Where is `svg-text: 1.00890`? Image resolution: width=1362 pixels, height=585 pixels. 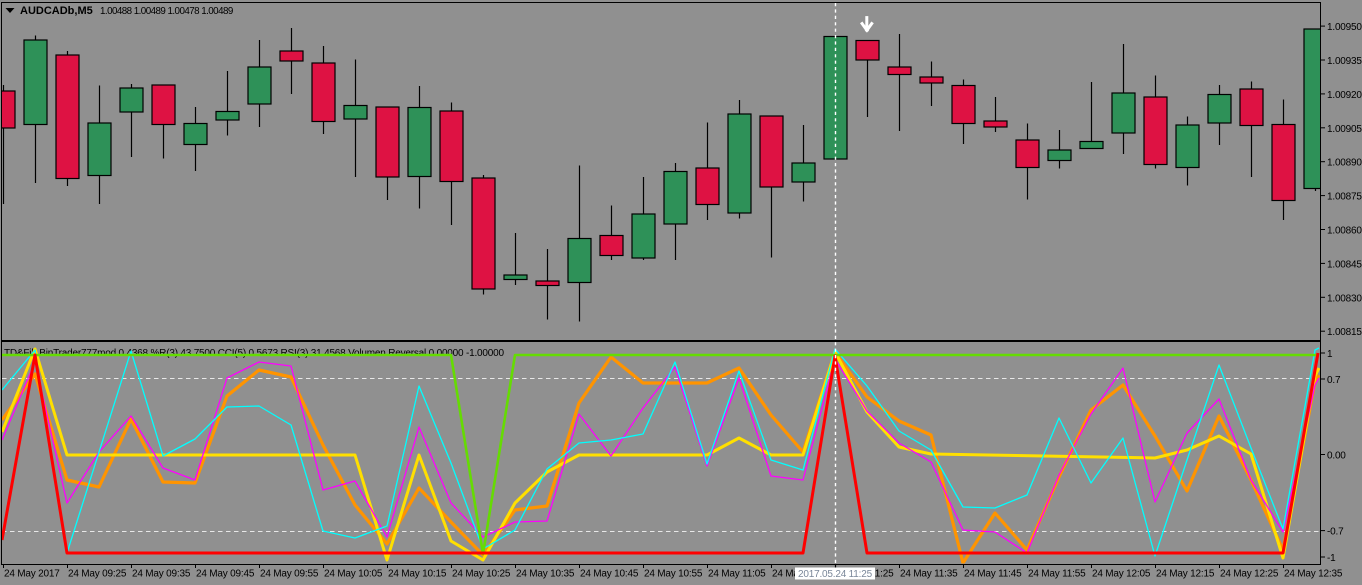 svg-text: 1.00890 is located at coordinates (1344, 163).